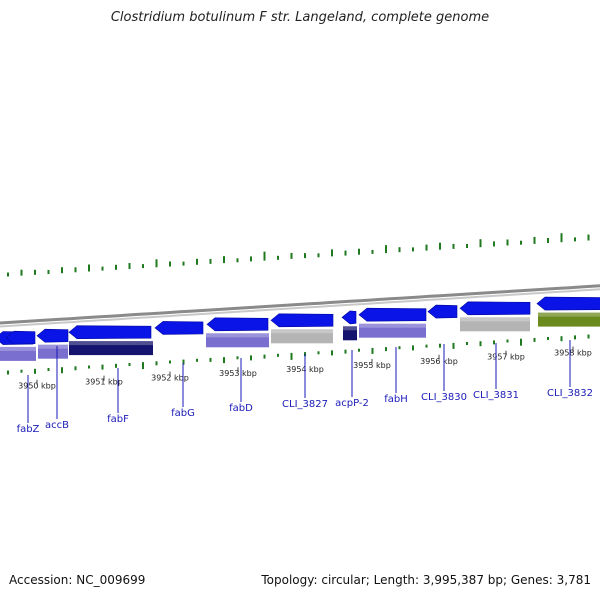 This screenshot has height=600, width=600. What do you see at coordinates (396, 399) in the screenshot?
I see `gene-label: fabH` at bounding box center [396, 399].